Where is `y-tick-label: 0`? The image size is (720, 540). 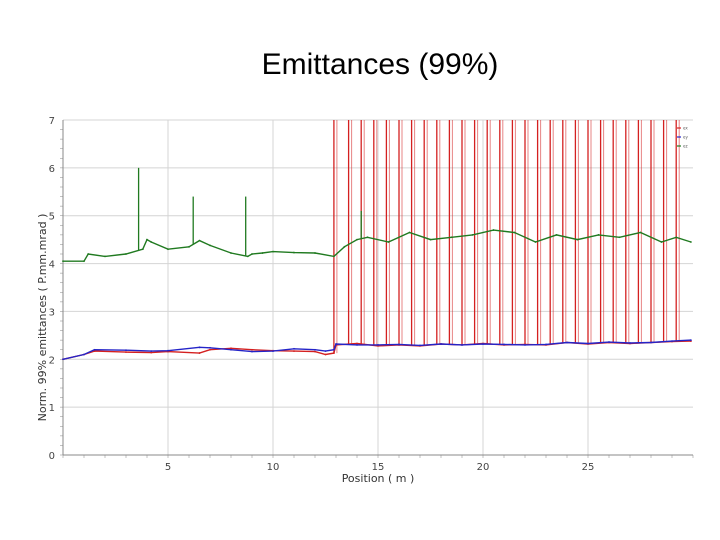
y-tick-label: 0 is located at coordinates (52, 456).